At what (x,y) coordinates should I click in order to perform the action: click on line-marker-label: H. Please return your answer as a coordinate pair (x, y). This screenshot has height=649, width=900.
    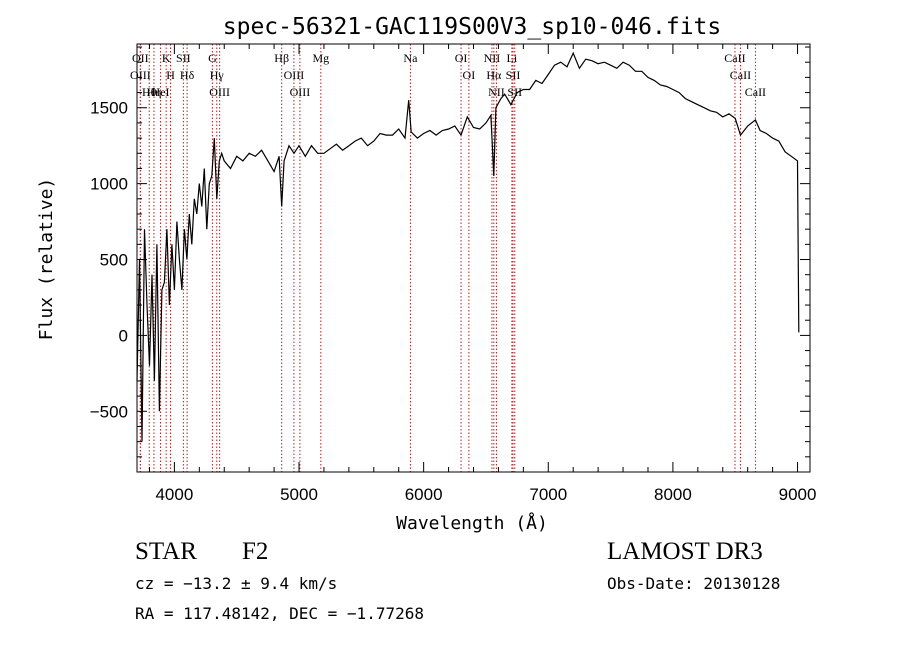
    Looking at the image, I should click on (170, 75).